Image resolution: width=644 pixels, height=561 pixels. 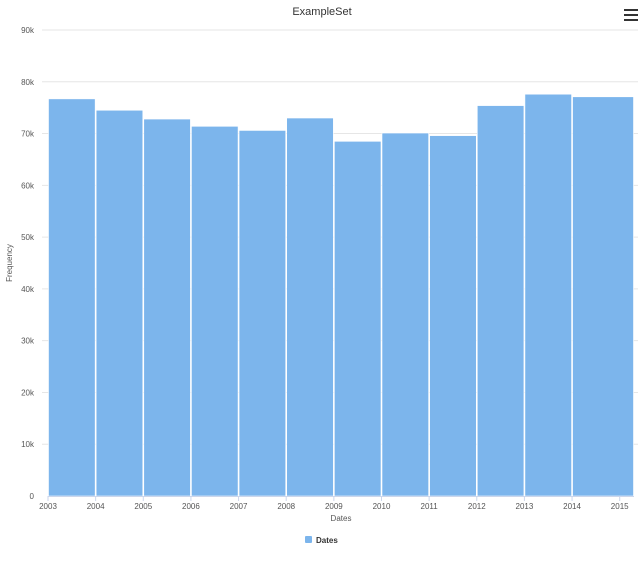 What do you see at coordinates (28, 263) in the screenshot?
I see `y-axis-ticks: 0 10k 20k 30k 40k 50k 60k 70k 80k 90k` at bounding box center [28, 263].